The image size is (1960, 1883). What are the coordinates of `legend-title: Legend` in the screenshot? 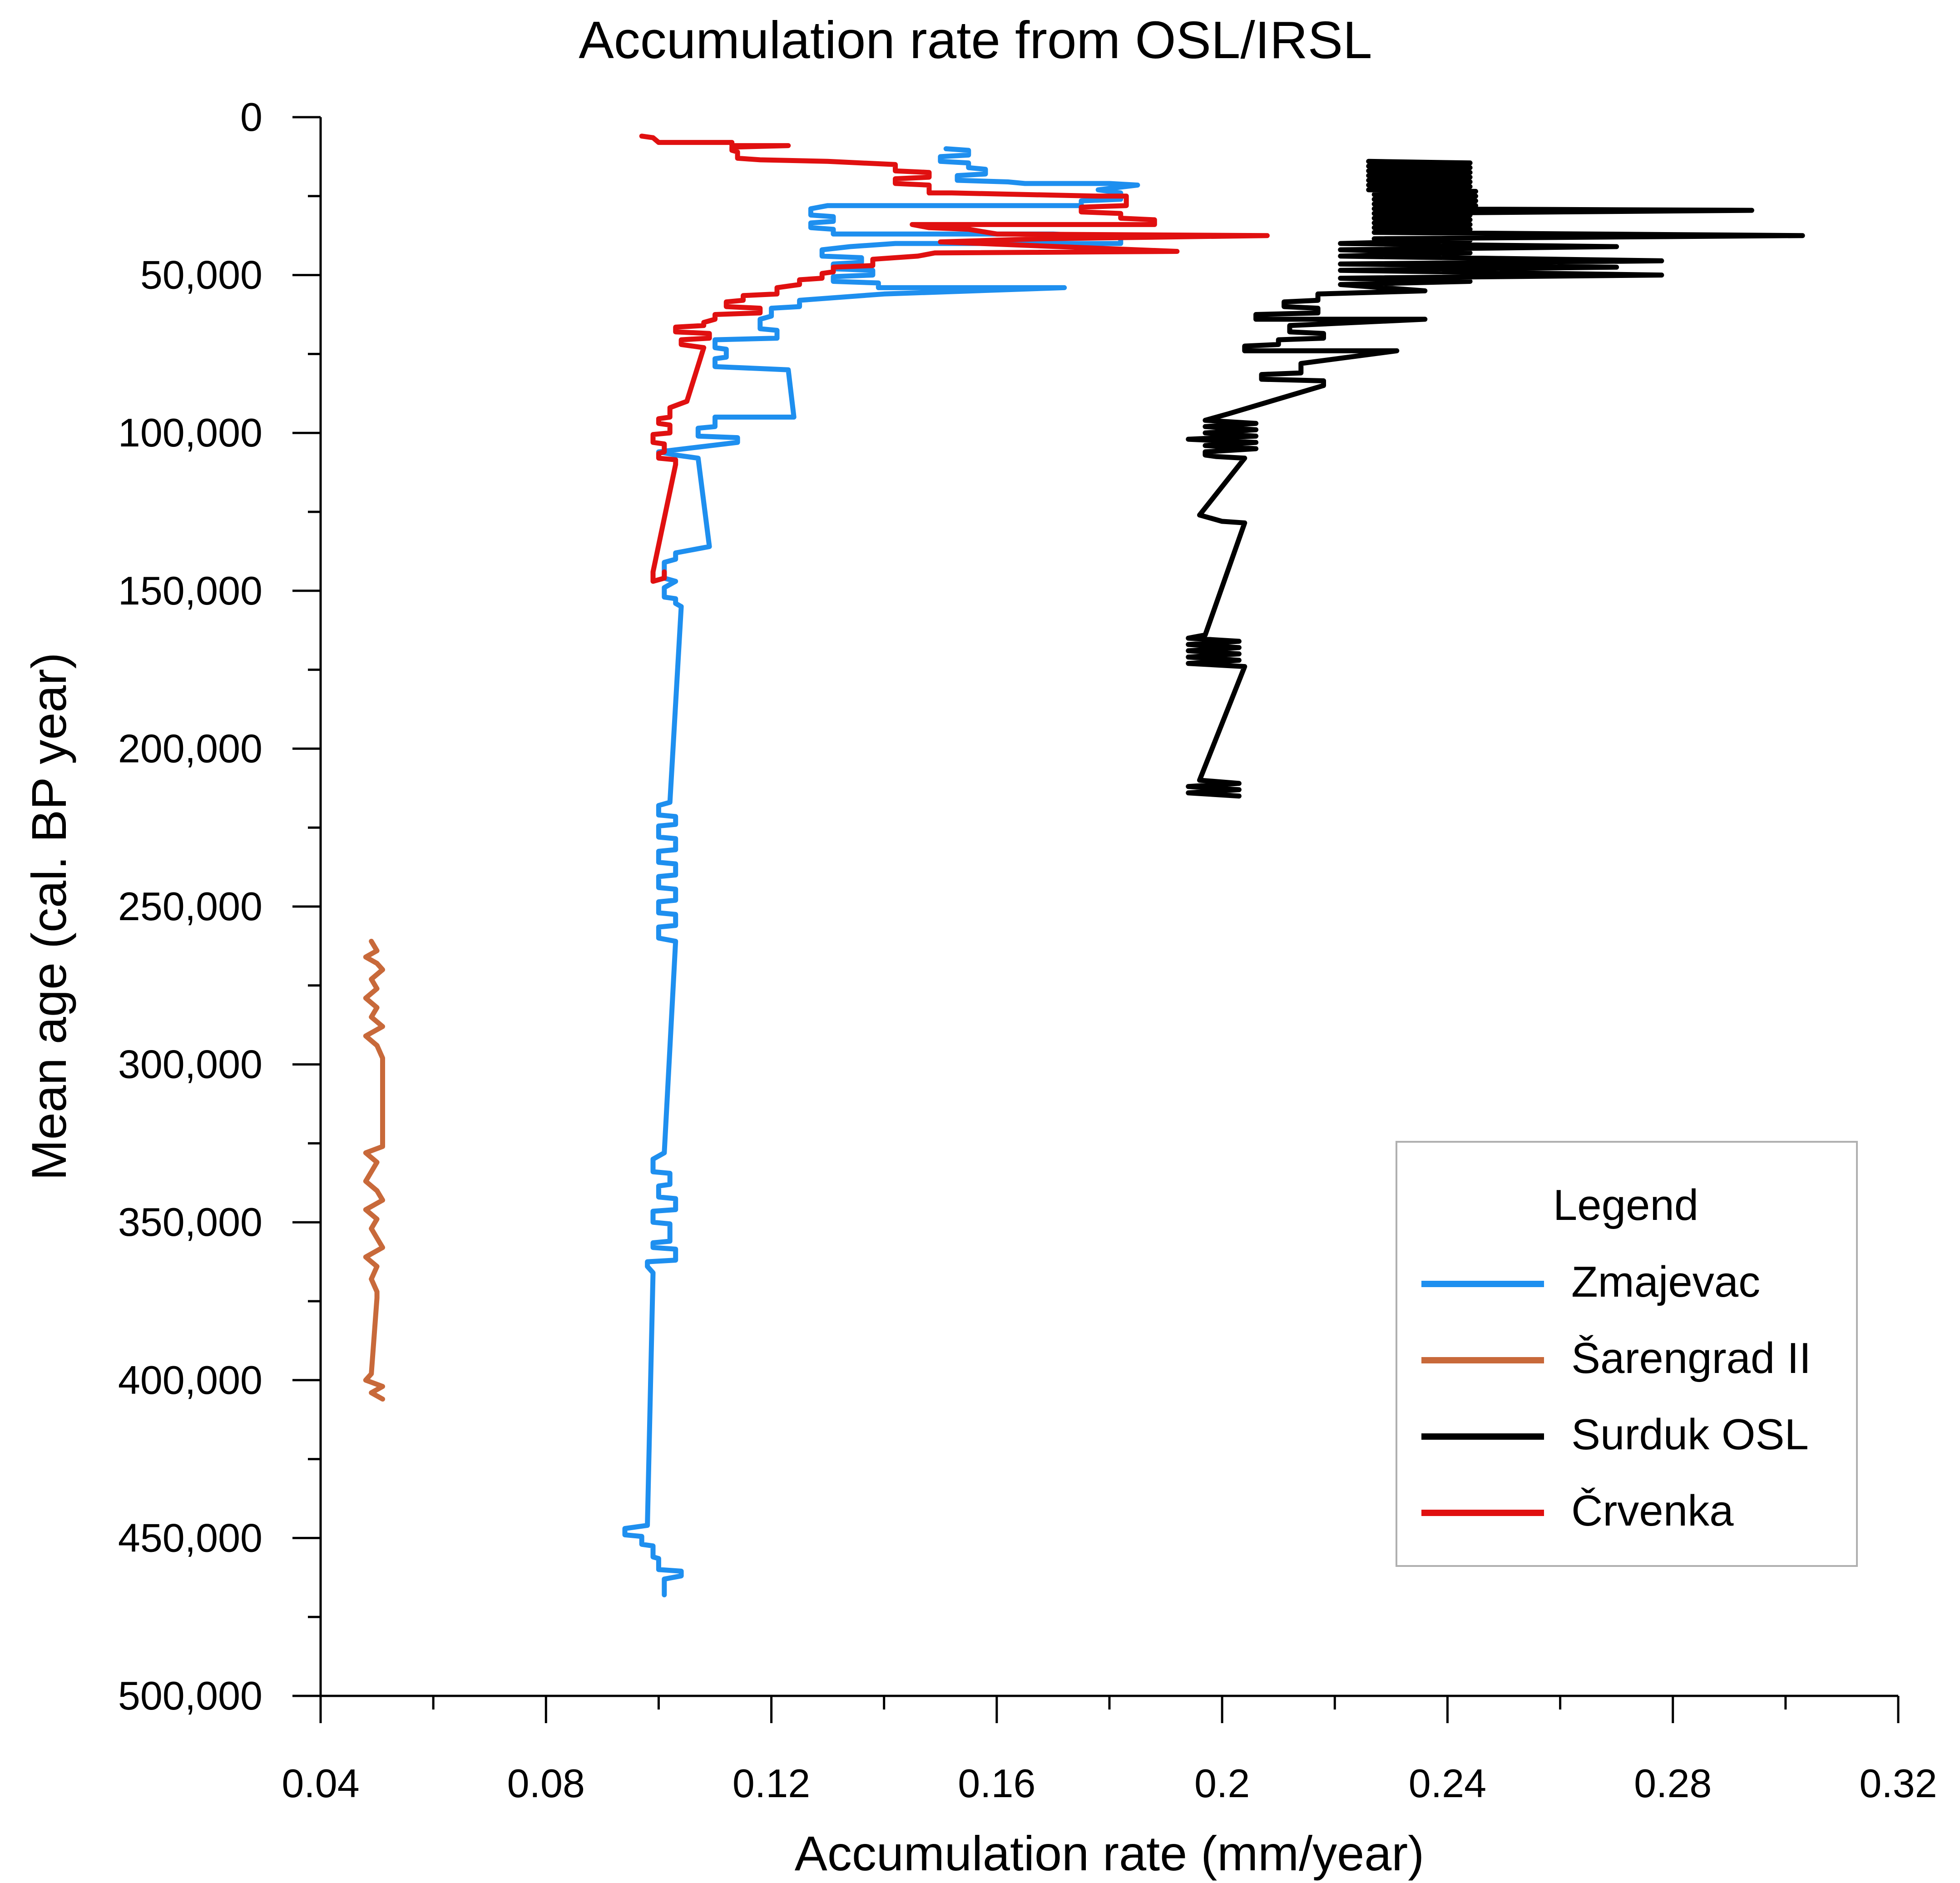 It's located at (1625, 1205).